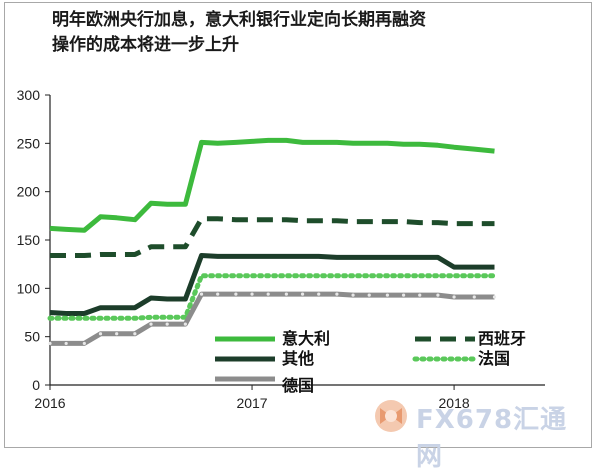 The width and height of the screenshot is (600, 473). Describe the element at coordinates (29, 143) in the screenshot. I see `y-tick-label: 250` at that location.